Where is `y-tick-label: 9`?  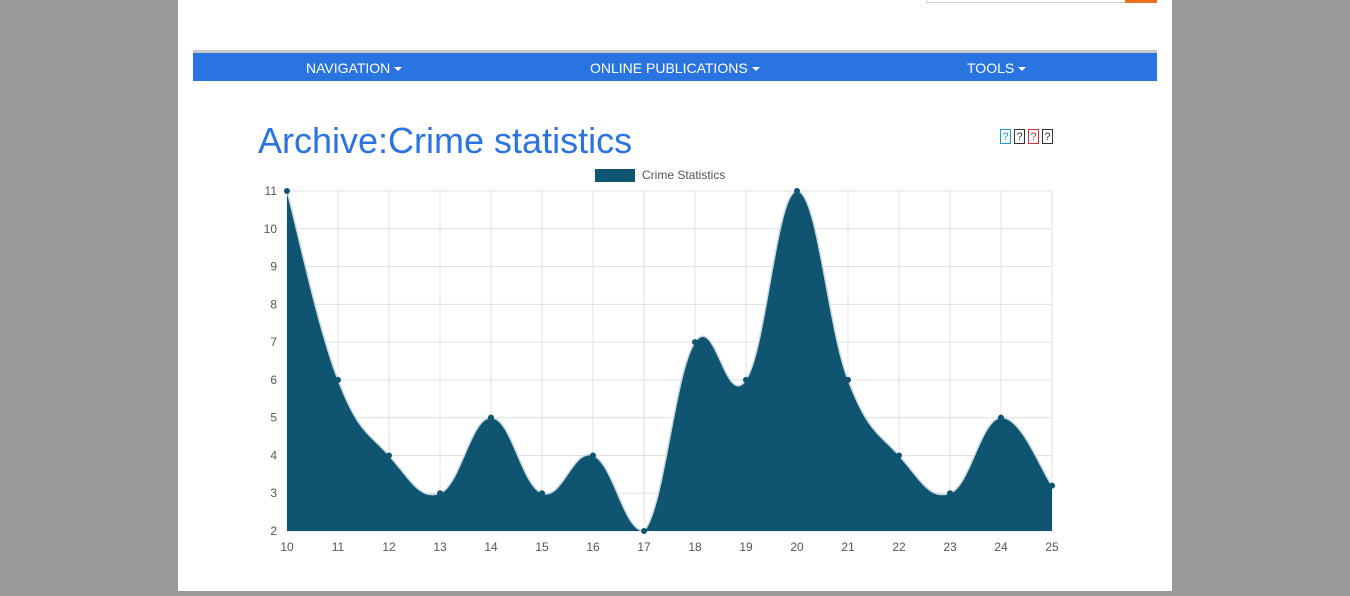
y-tick-label: 9 is located at coordinates (273, 267).